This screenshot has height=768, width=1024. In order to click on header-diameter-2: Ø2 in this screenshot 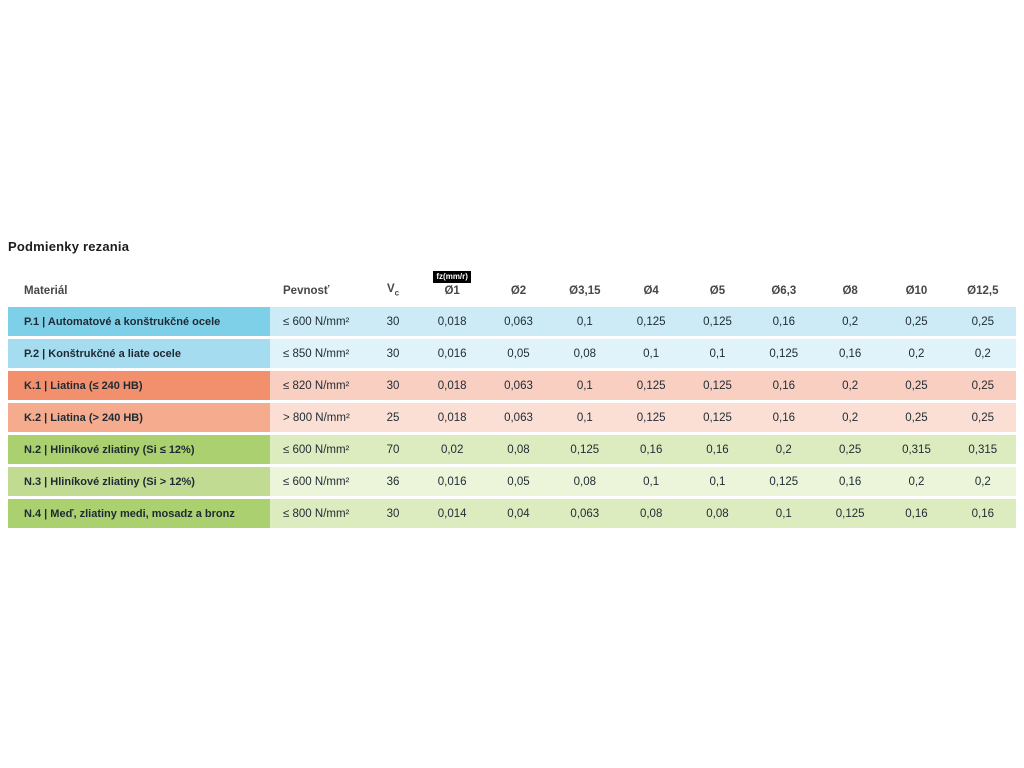, I will do `click(518, 291)`.